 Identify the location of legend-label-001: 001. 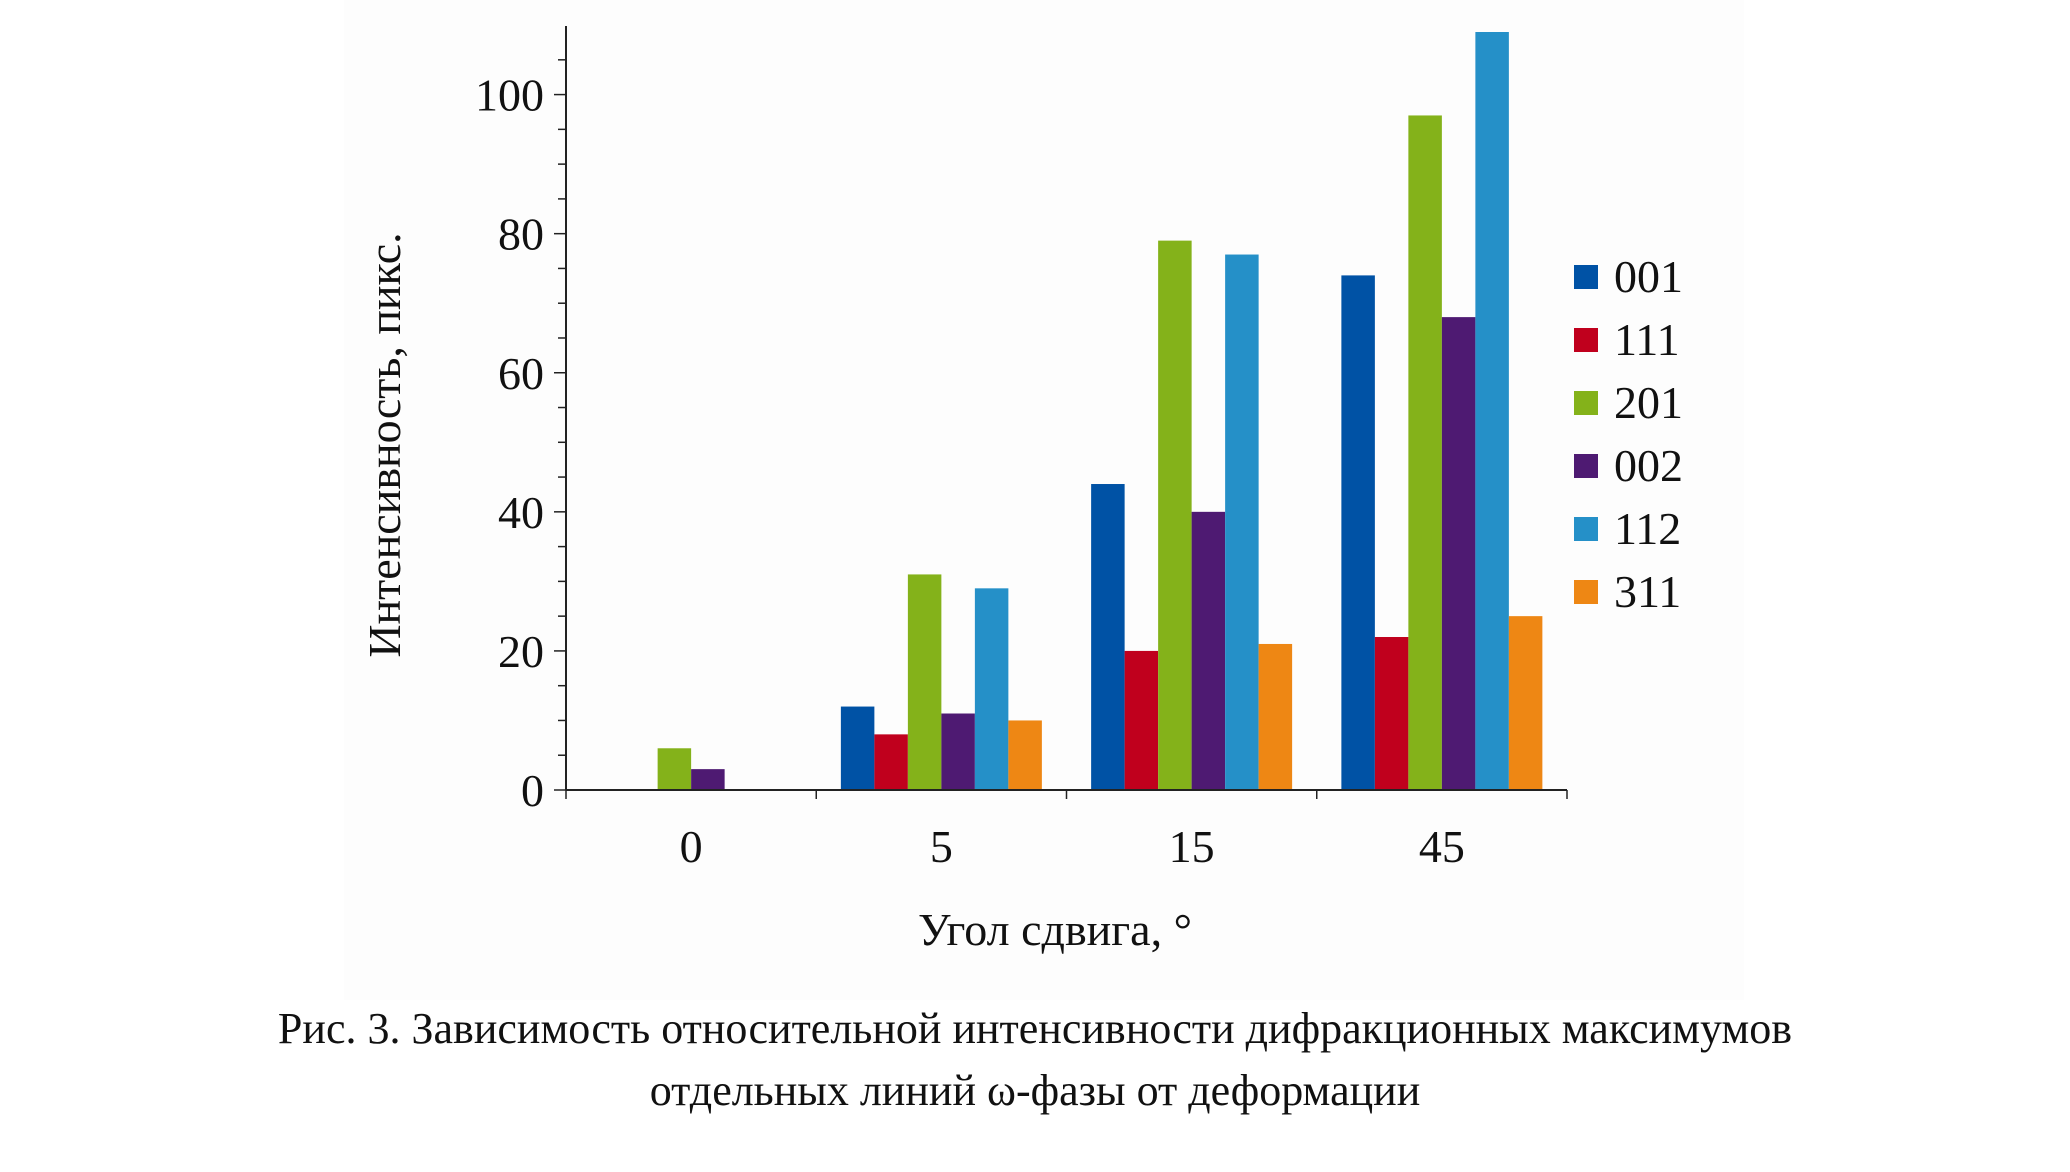
(1648, 276).